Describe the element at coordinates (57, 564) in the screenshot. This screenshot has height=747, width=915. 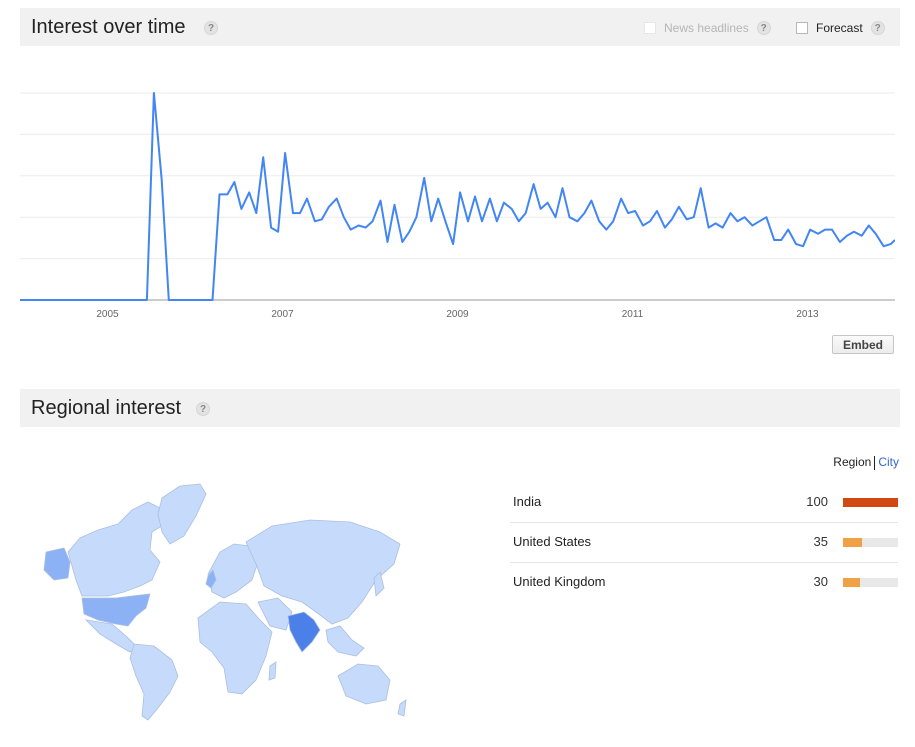
I see `region-alaska` at that location.